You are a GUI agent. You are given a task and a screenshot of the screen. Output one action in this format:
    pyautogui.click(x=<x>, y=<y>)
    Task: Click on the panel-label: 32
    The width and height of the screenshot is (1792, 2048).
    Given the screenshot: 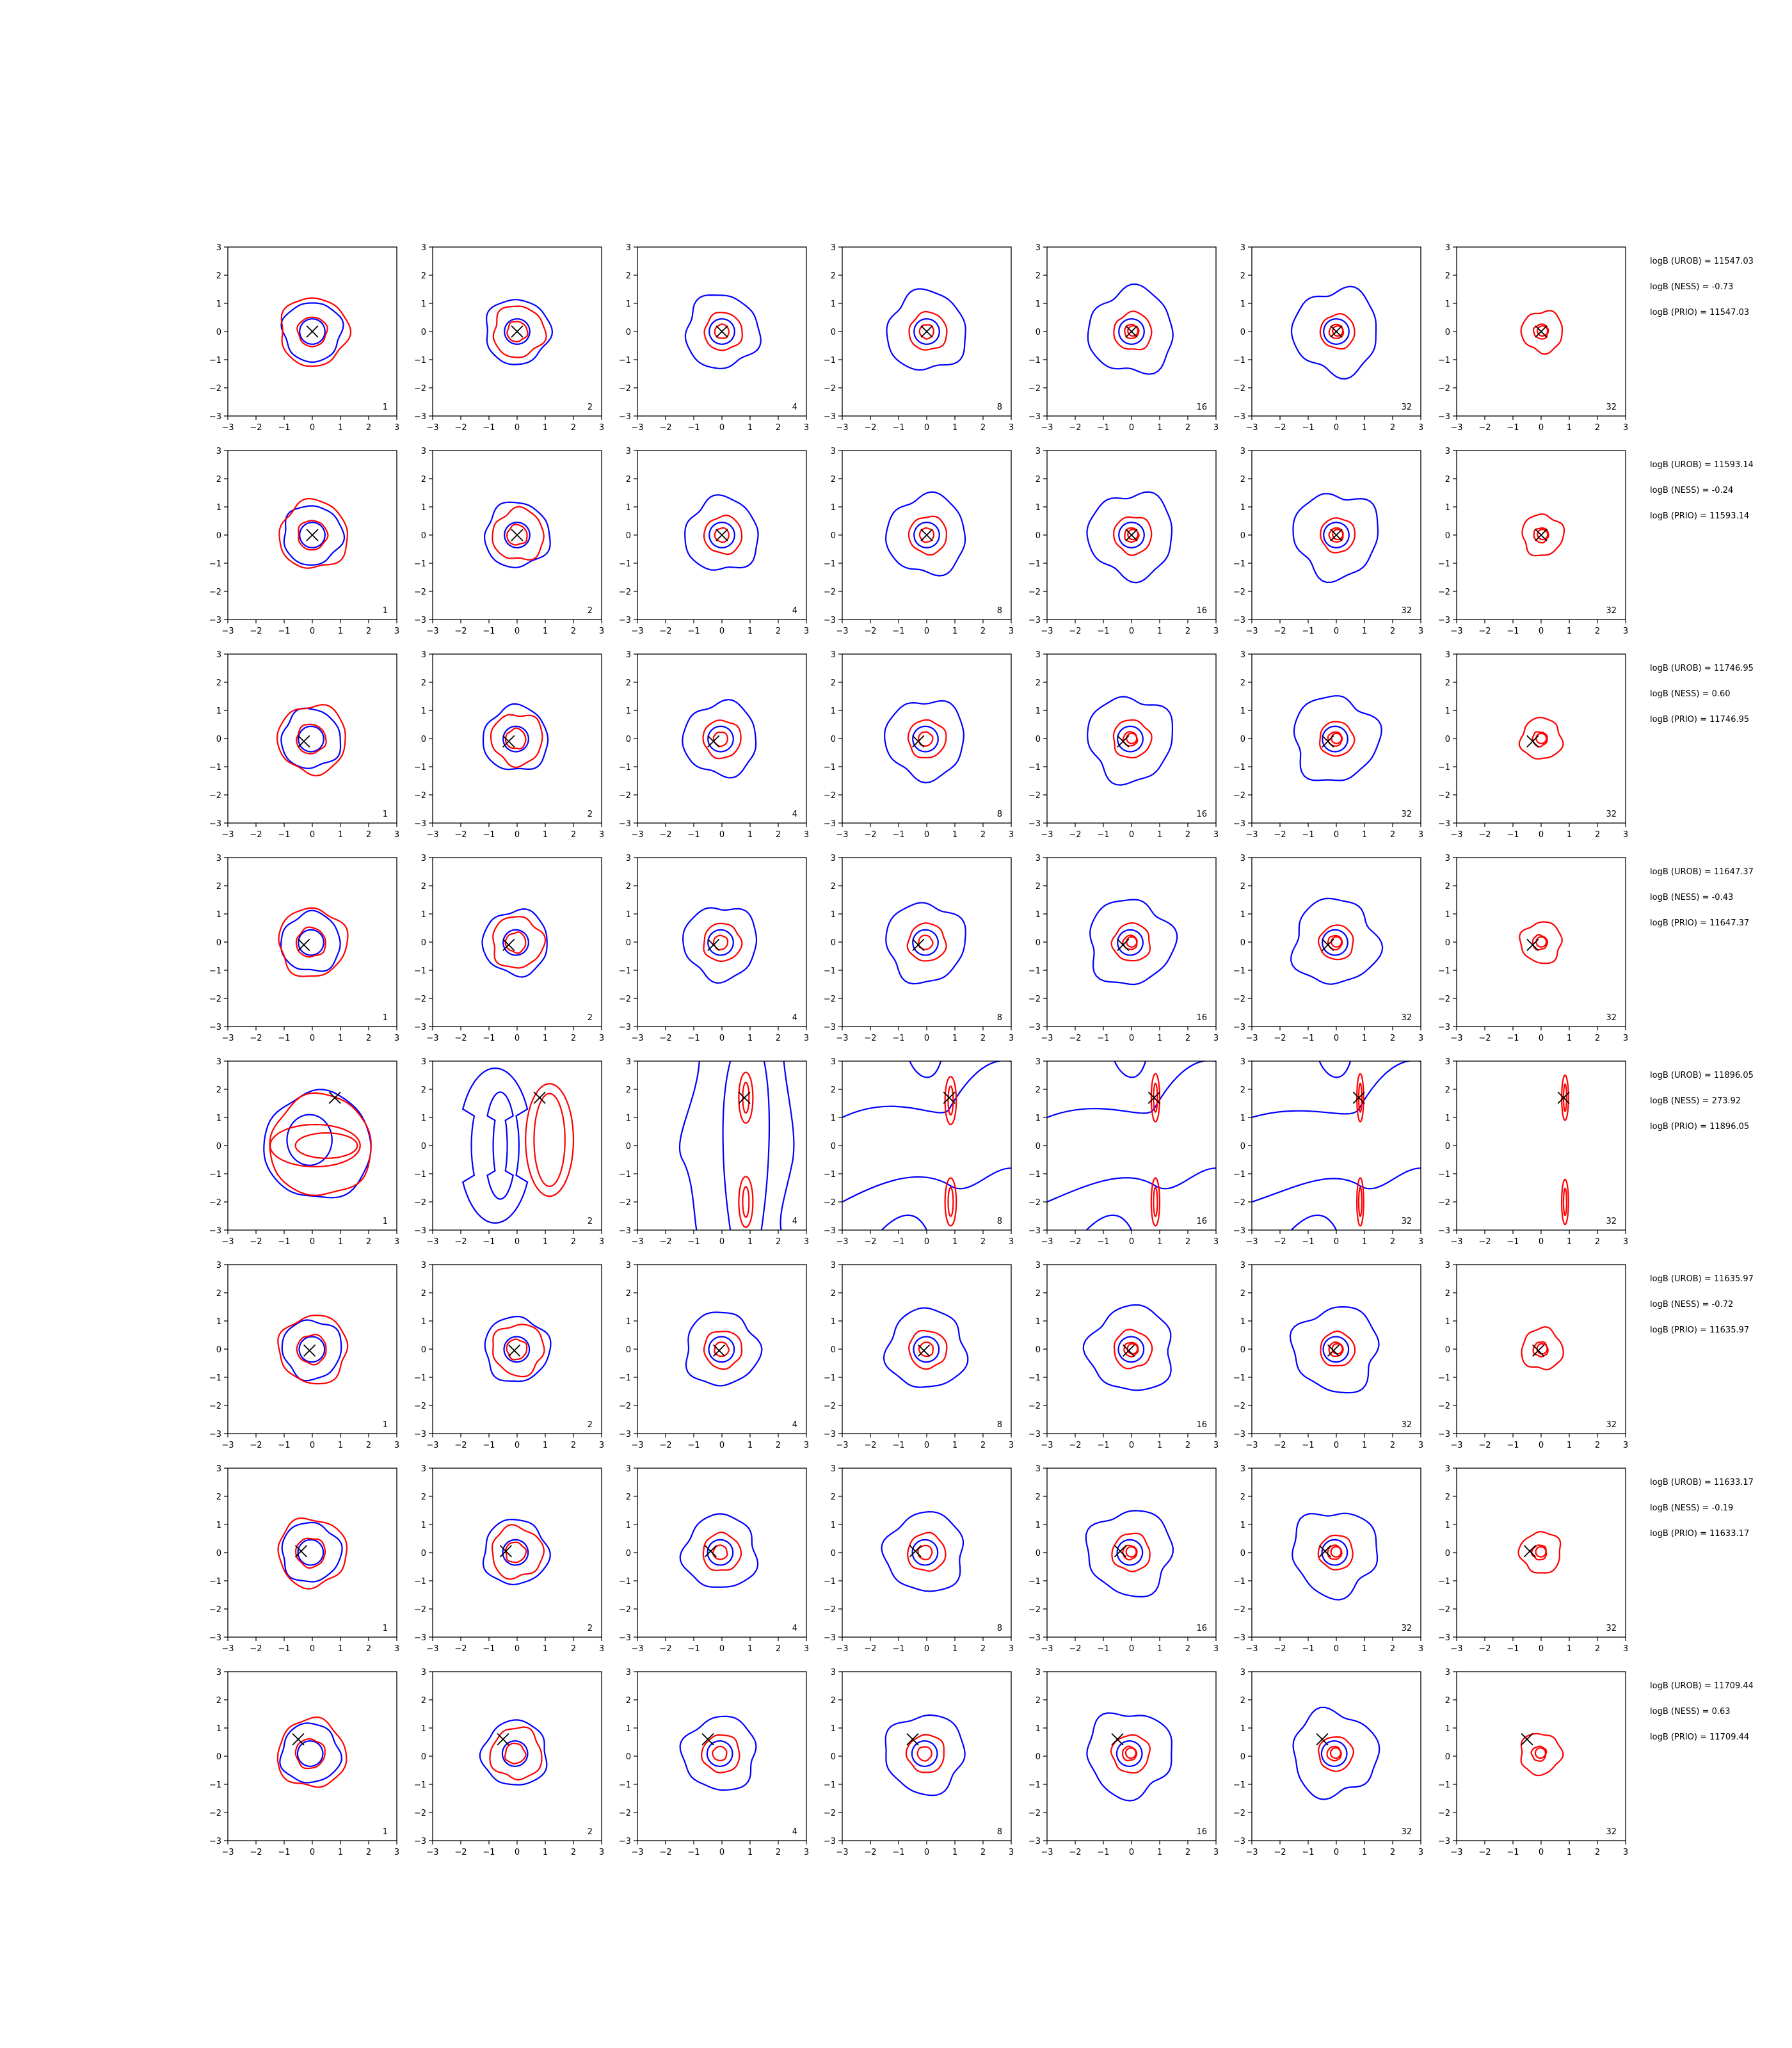 What is the action you would take?
    pyautogui.click(x=1406, y=1018)
    